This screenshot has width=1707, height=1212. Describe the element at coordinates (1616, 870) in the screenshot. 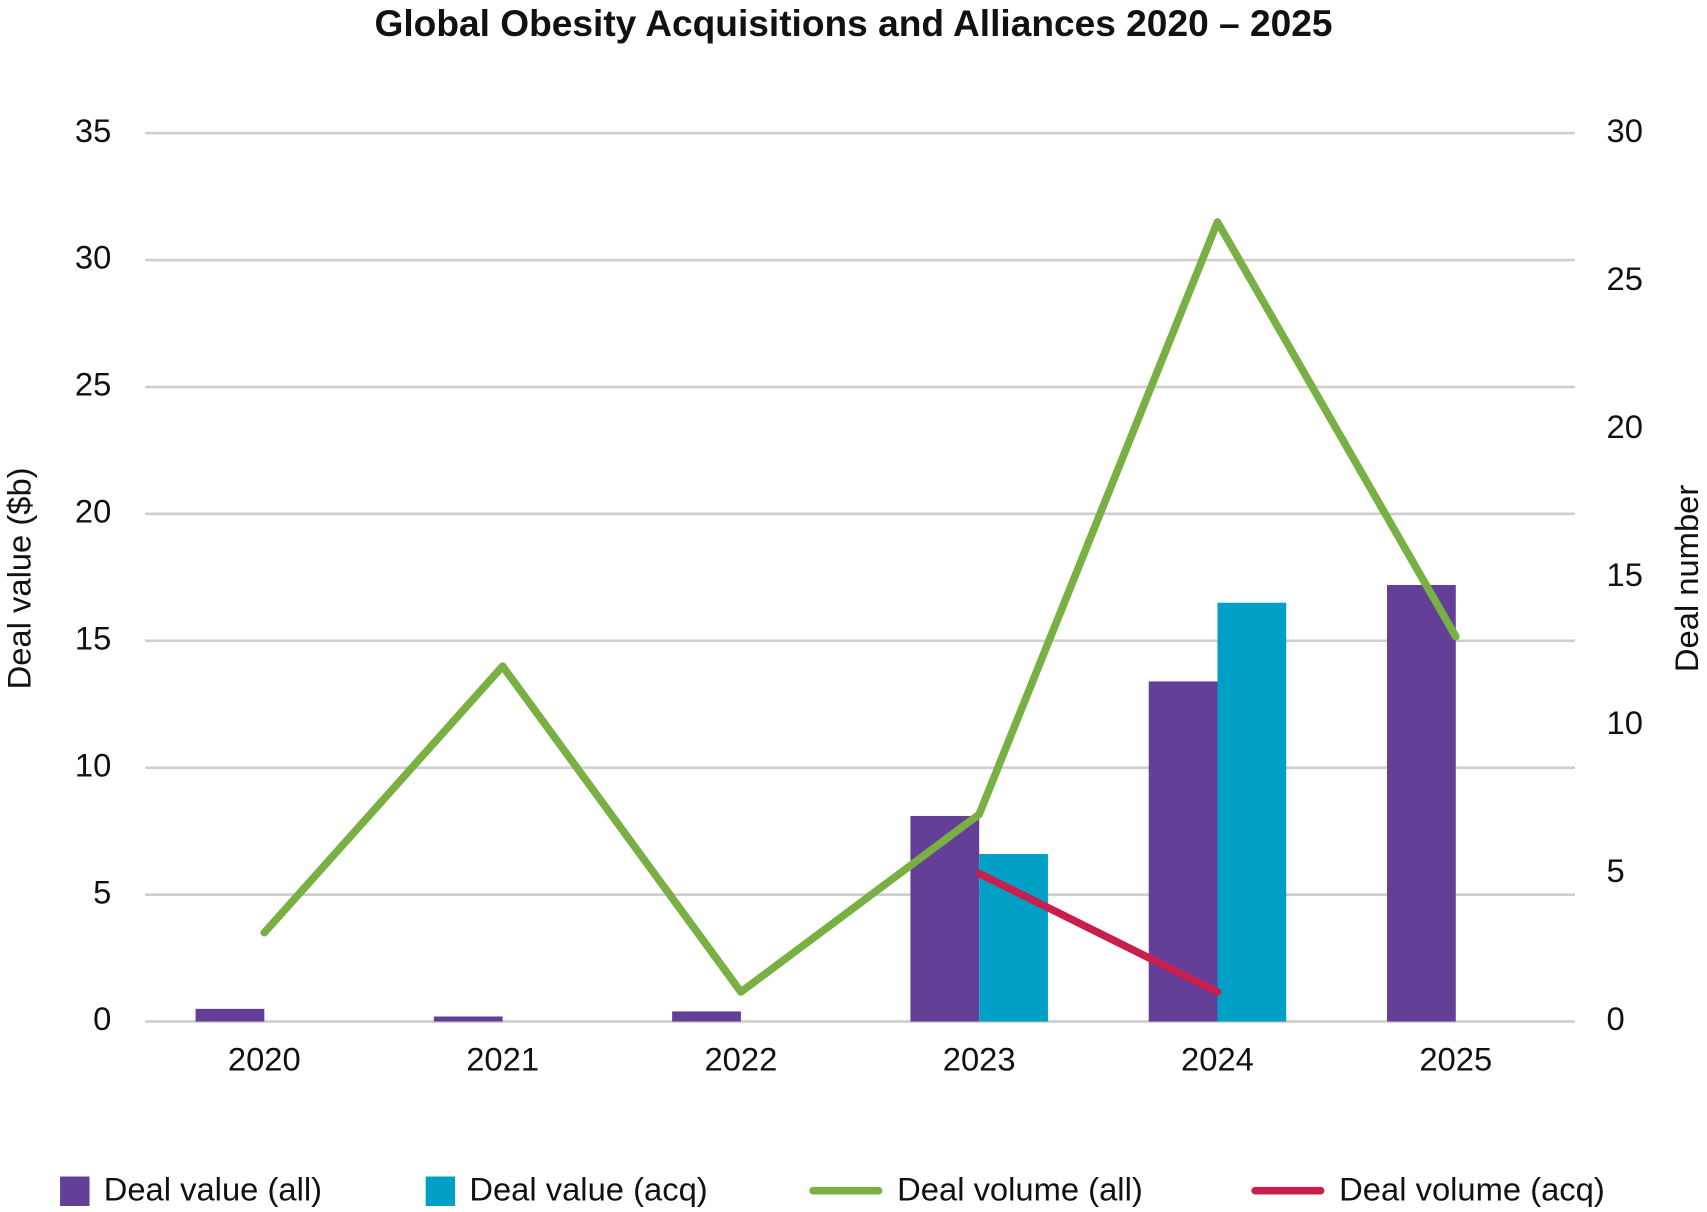

I see `y2-tick-label: 5` at that location.